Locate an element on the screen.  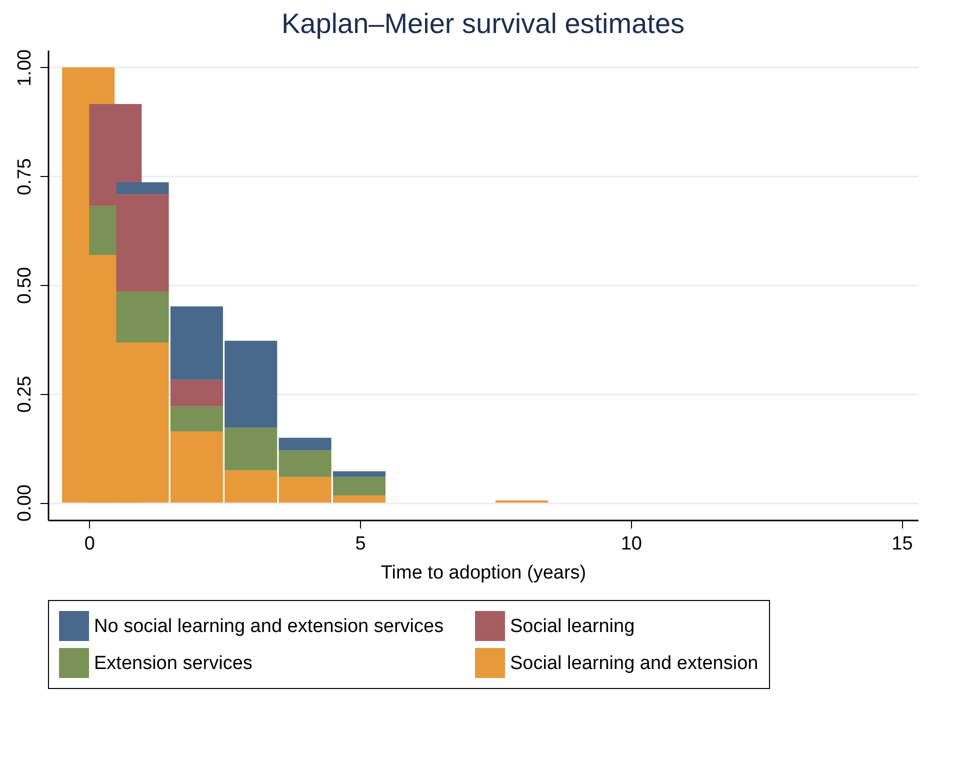
y-tick-label: 1.00 is located at coordinates (25, 67).